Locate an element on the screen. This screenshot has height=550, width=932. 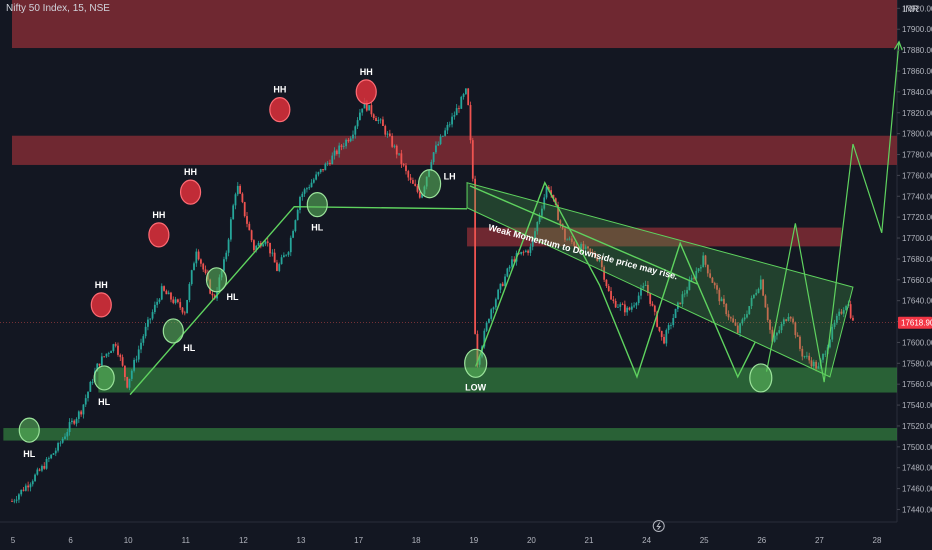
x-tick-label: 10 is located at coordinates (128, 540).